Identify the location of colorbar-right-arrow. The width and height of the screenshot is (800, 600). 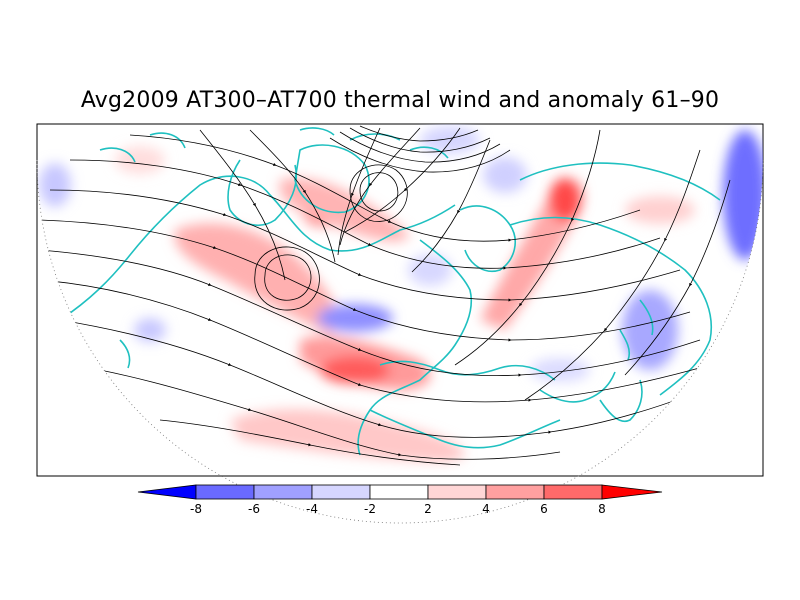
(632, 492).